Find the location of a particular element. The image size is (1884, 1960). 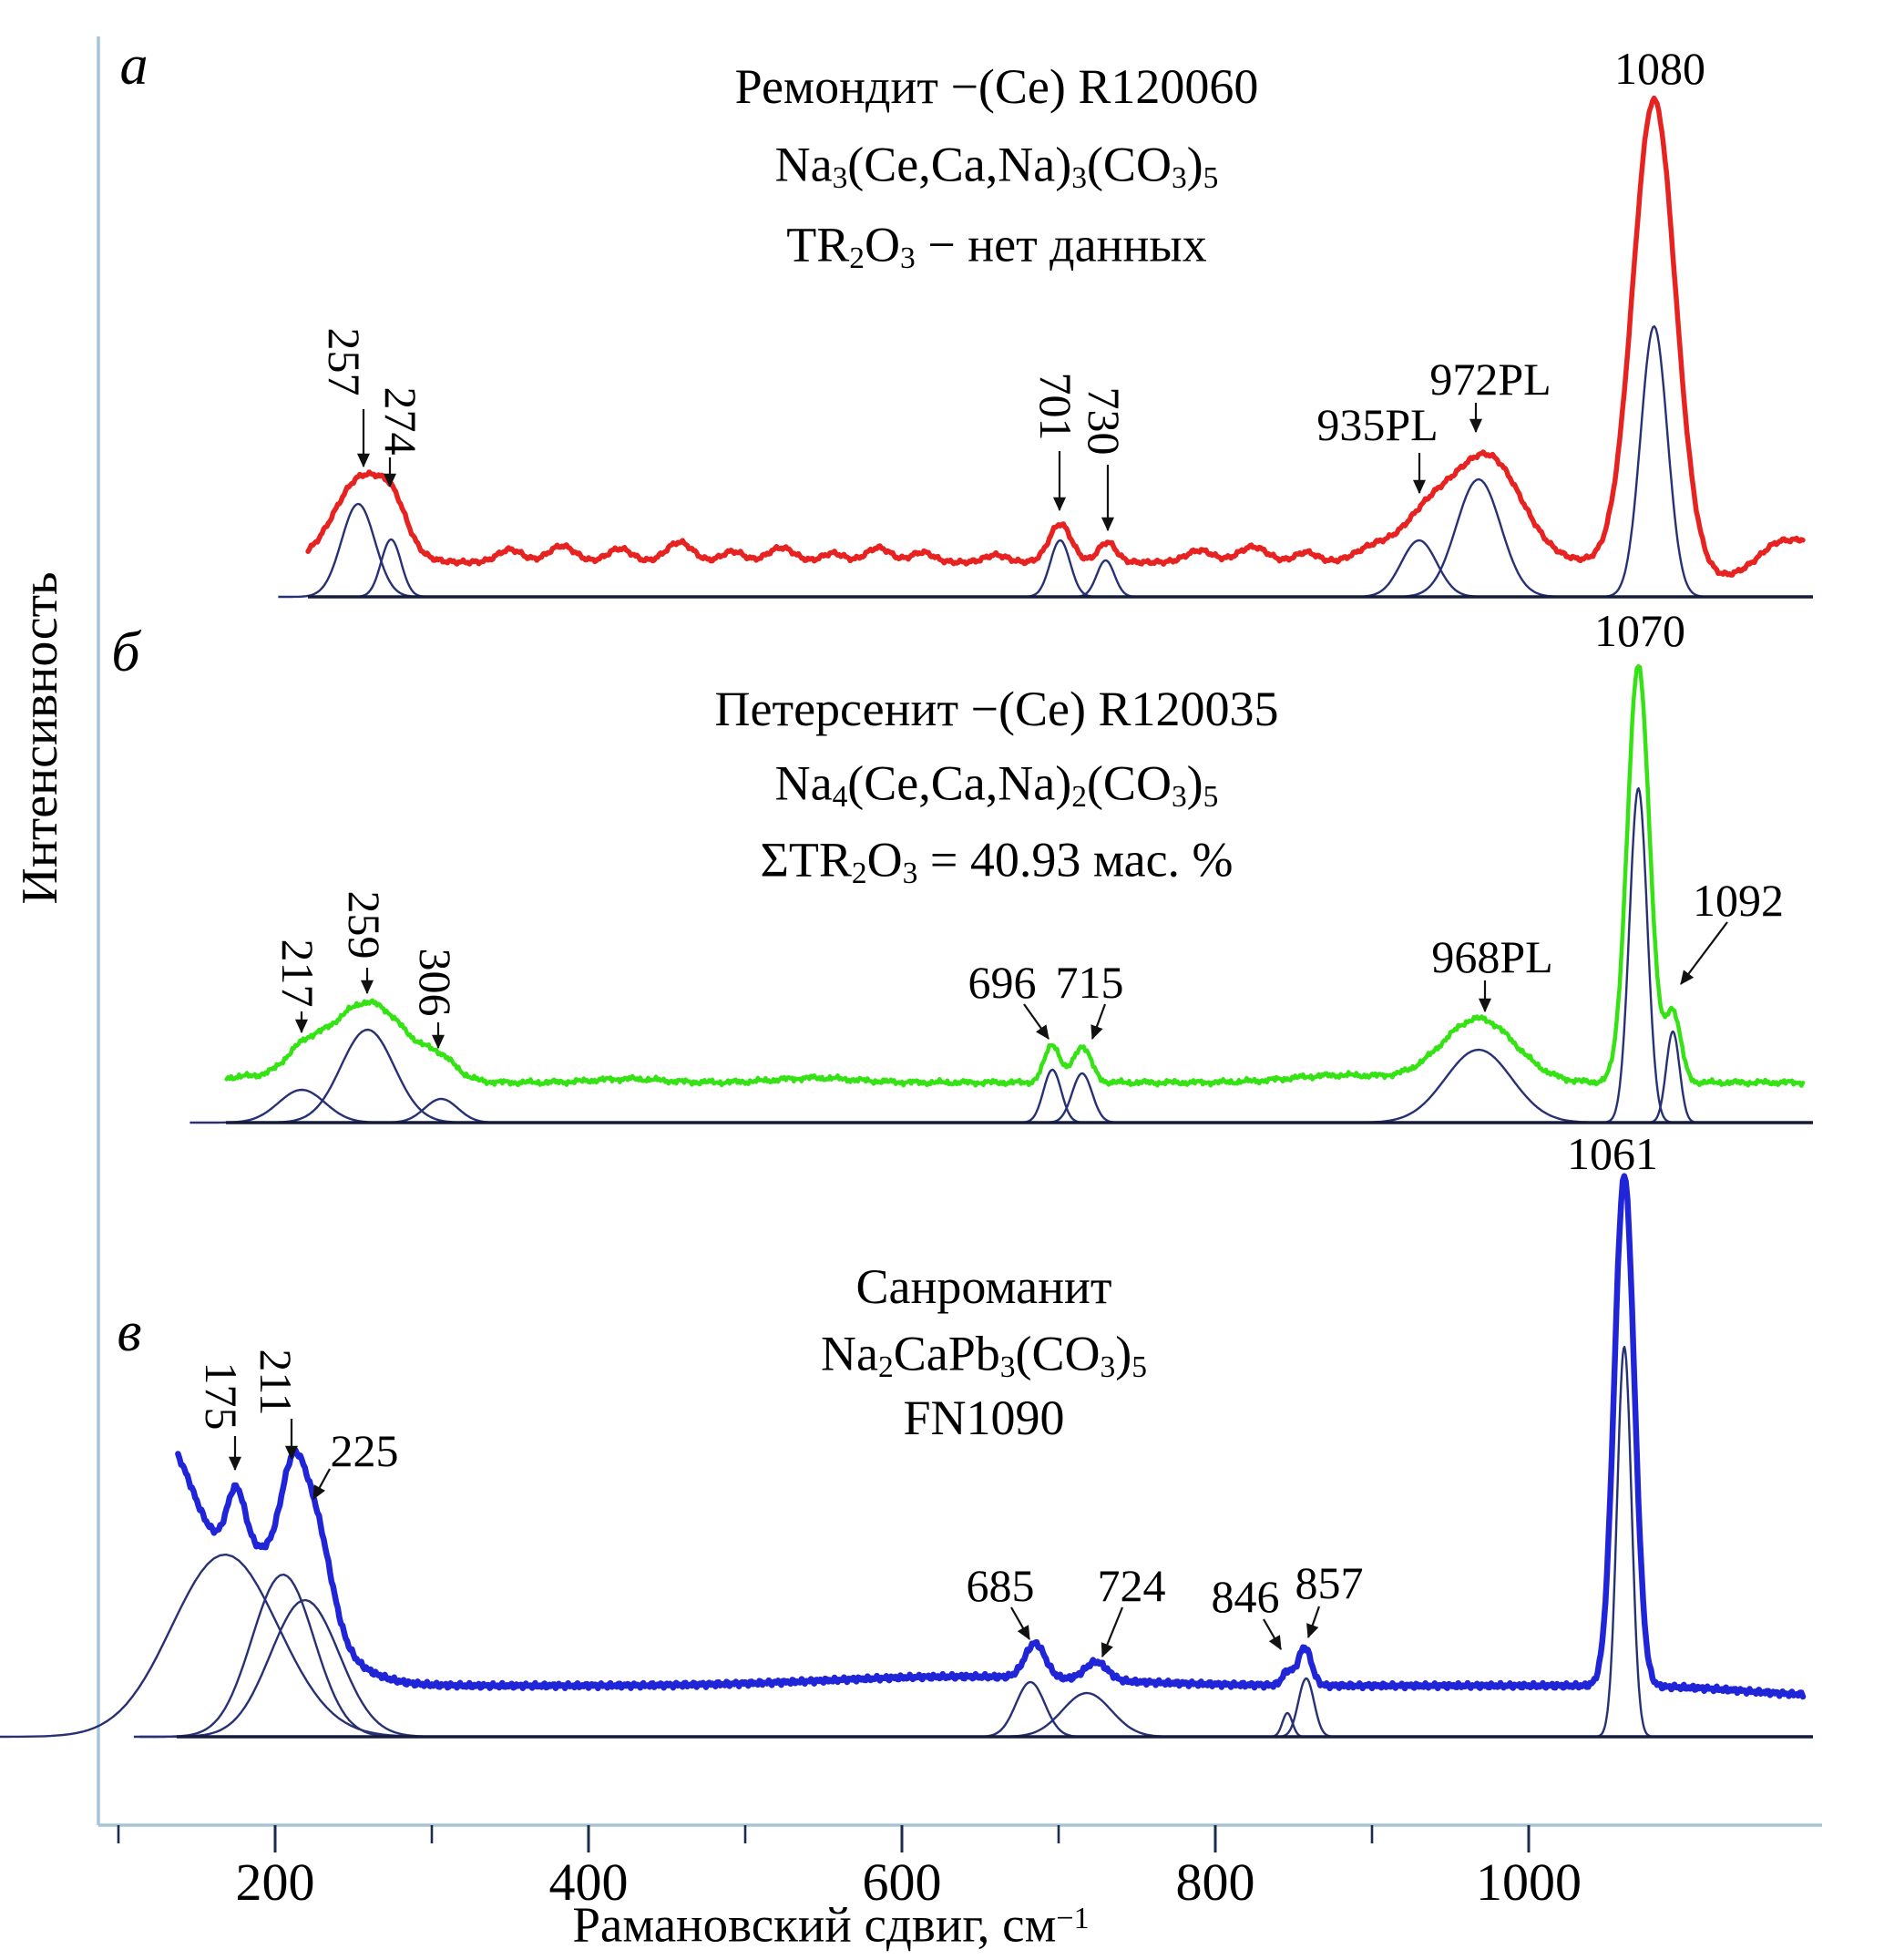

x-tick-label-400: 400 is located at coordinates (588, 1882).